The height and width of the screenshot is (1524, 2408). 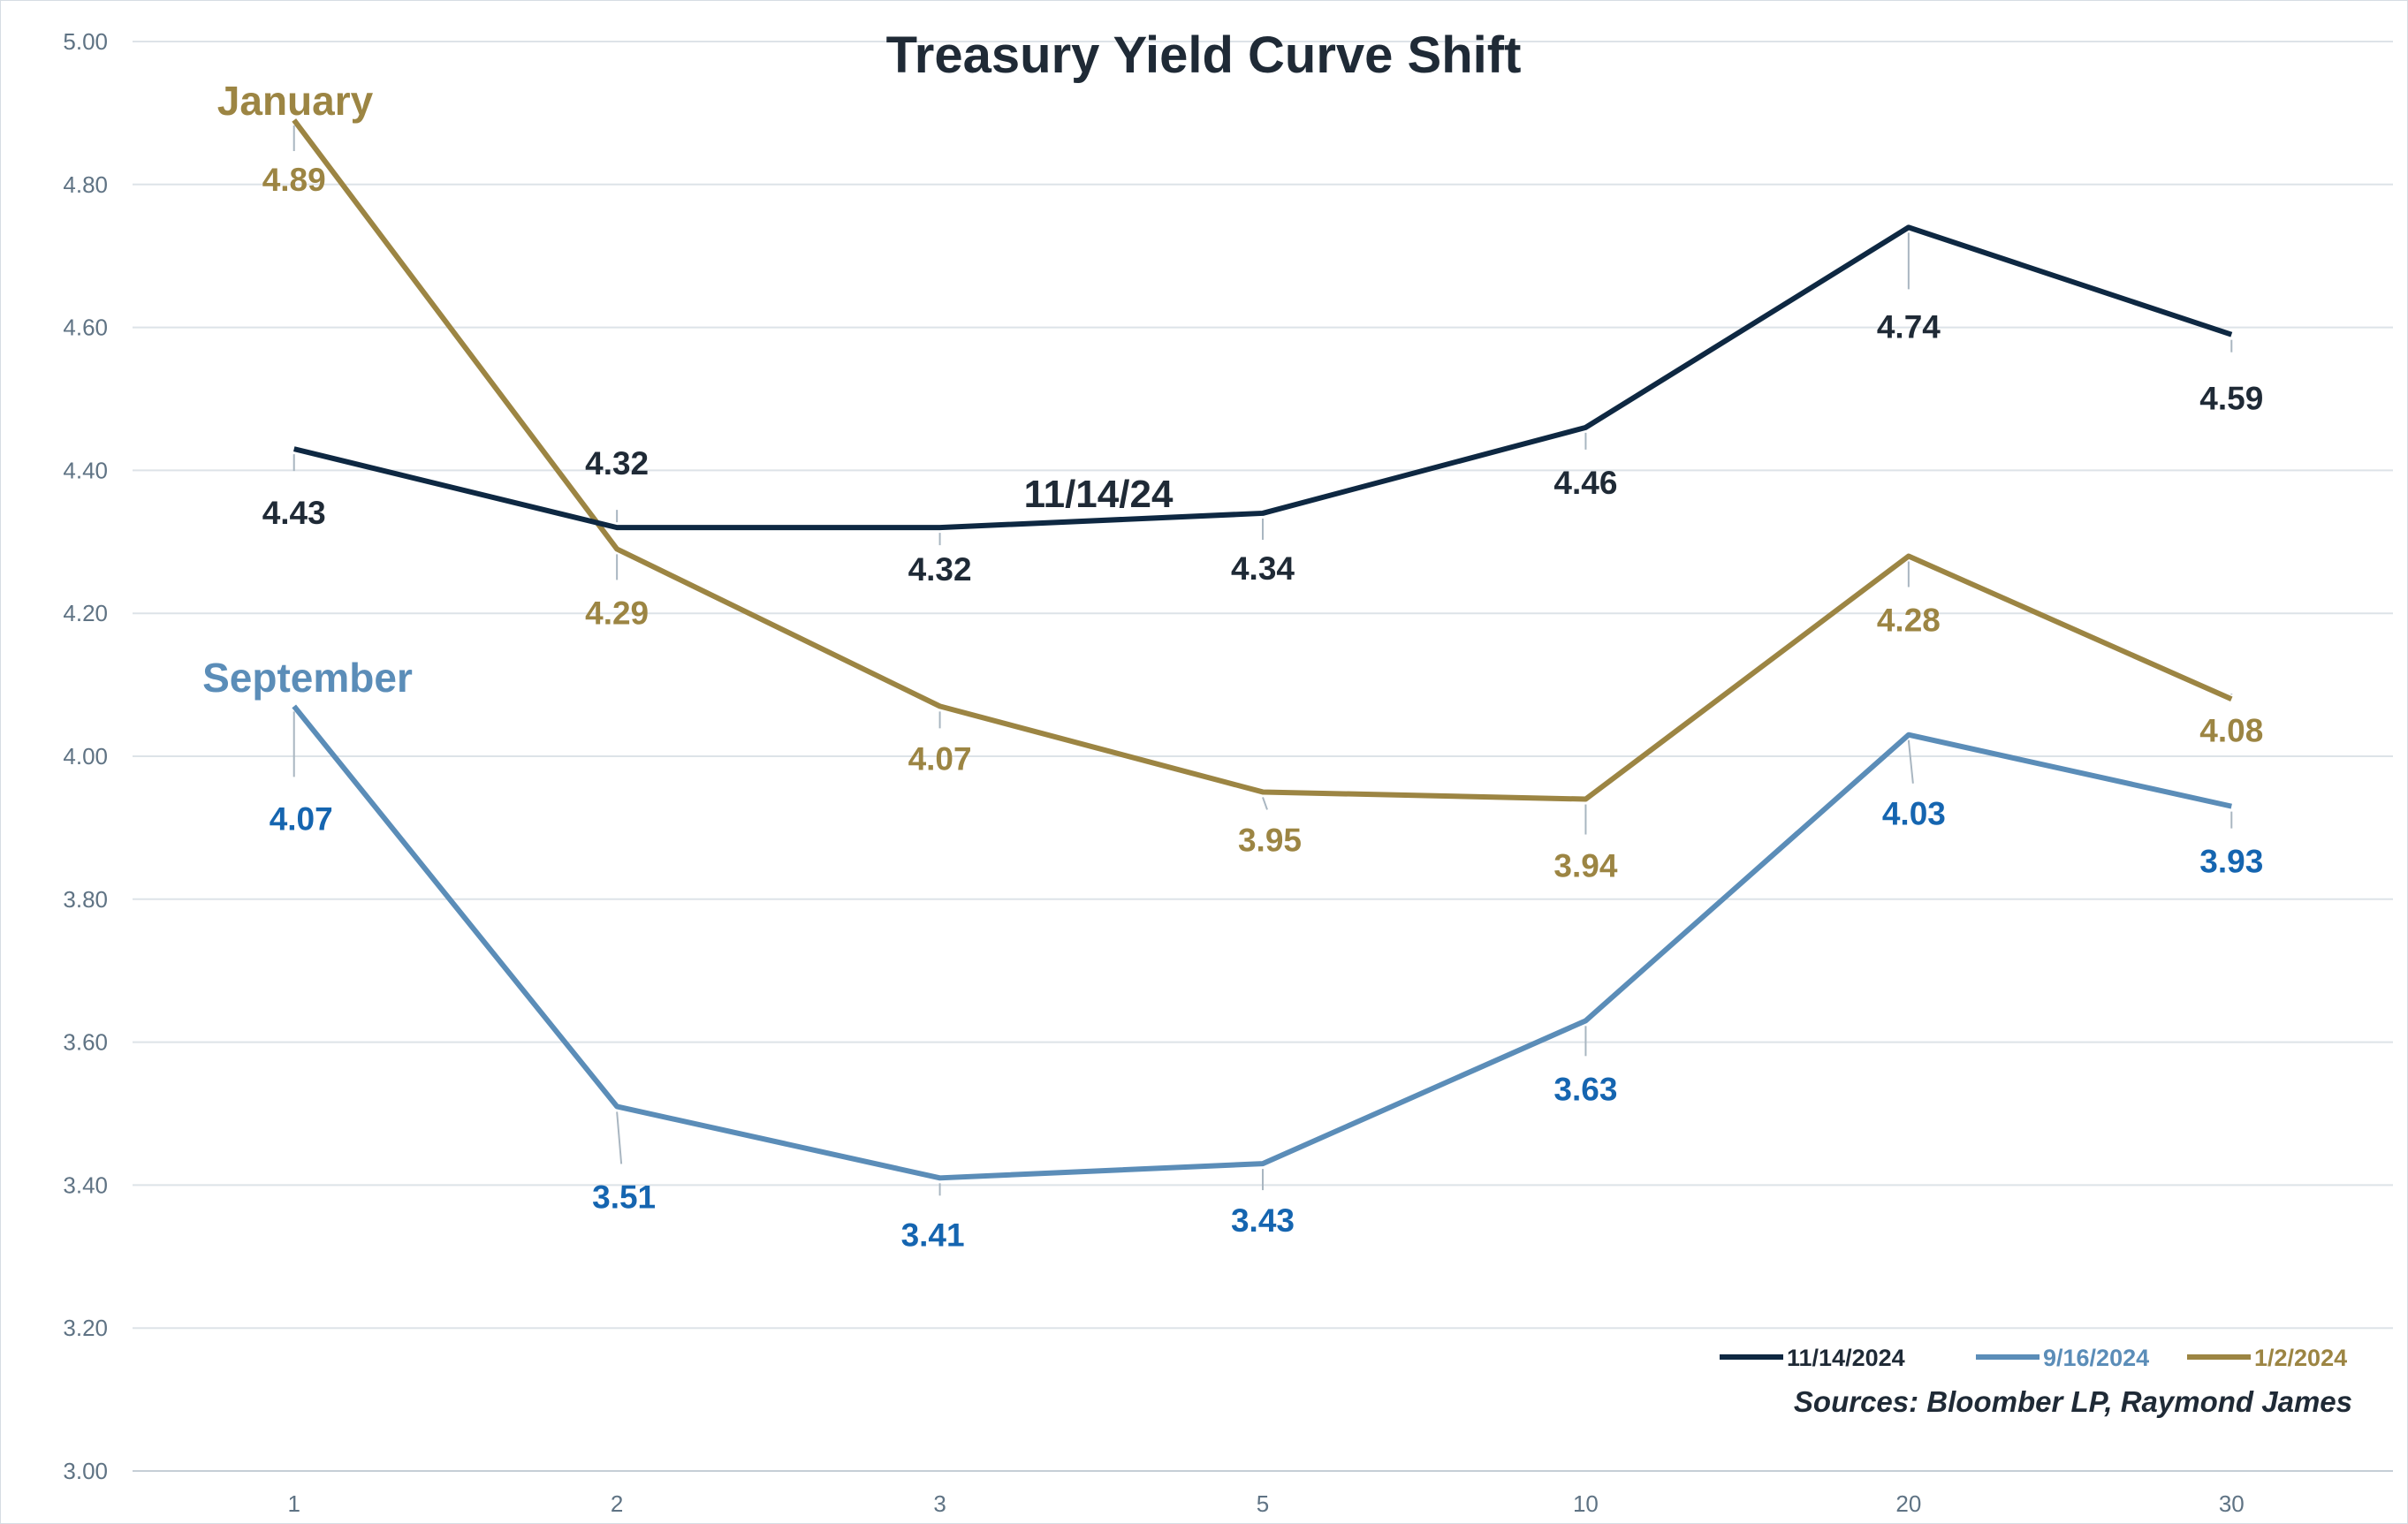 I want to click on y-tick-label: 3.40, so click(x=85, y=1185).